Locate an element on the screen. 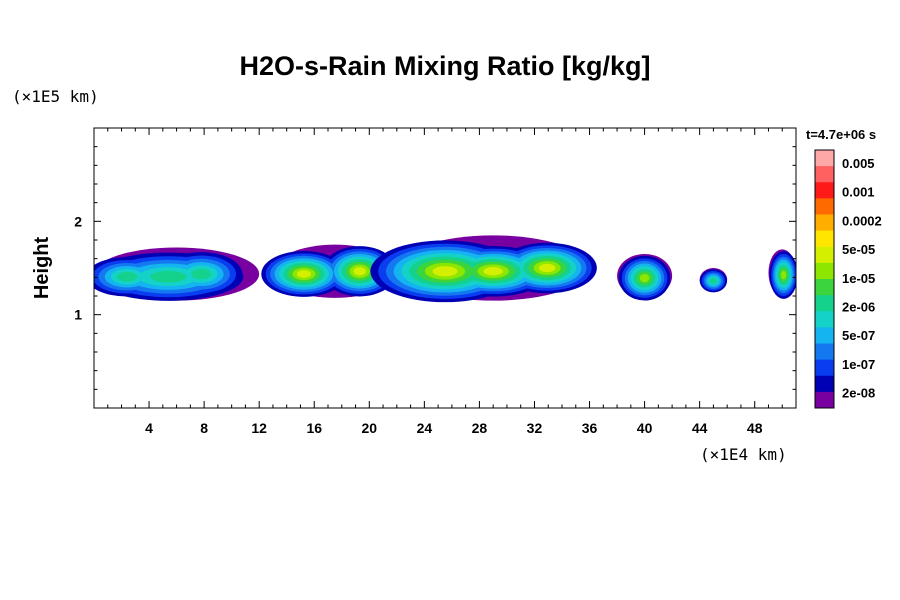 The image size is (900, 600). x-tick-label: 40 is located at coordinates (645, 428).